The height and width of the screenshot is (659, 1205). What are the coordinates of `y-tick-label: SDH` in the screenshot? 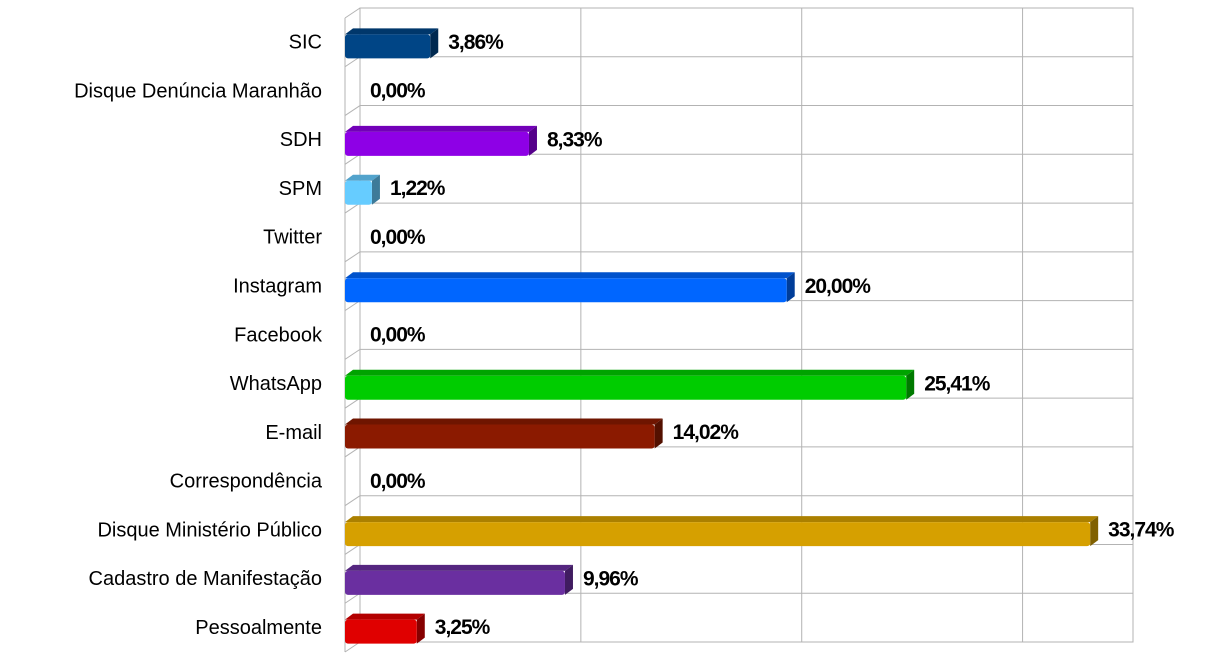 It's located at (301, 140).